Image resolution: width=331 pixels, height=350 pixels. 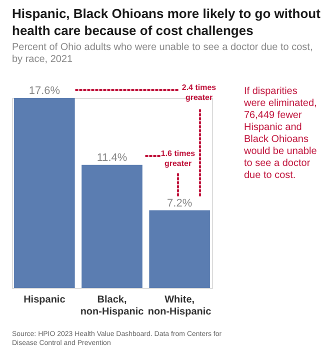 I want to click on annotation: 1.6 times greater, so click(x=178, y=158).